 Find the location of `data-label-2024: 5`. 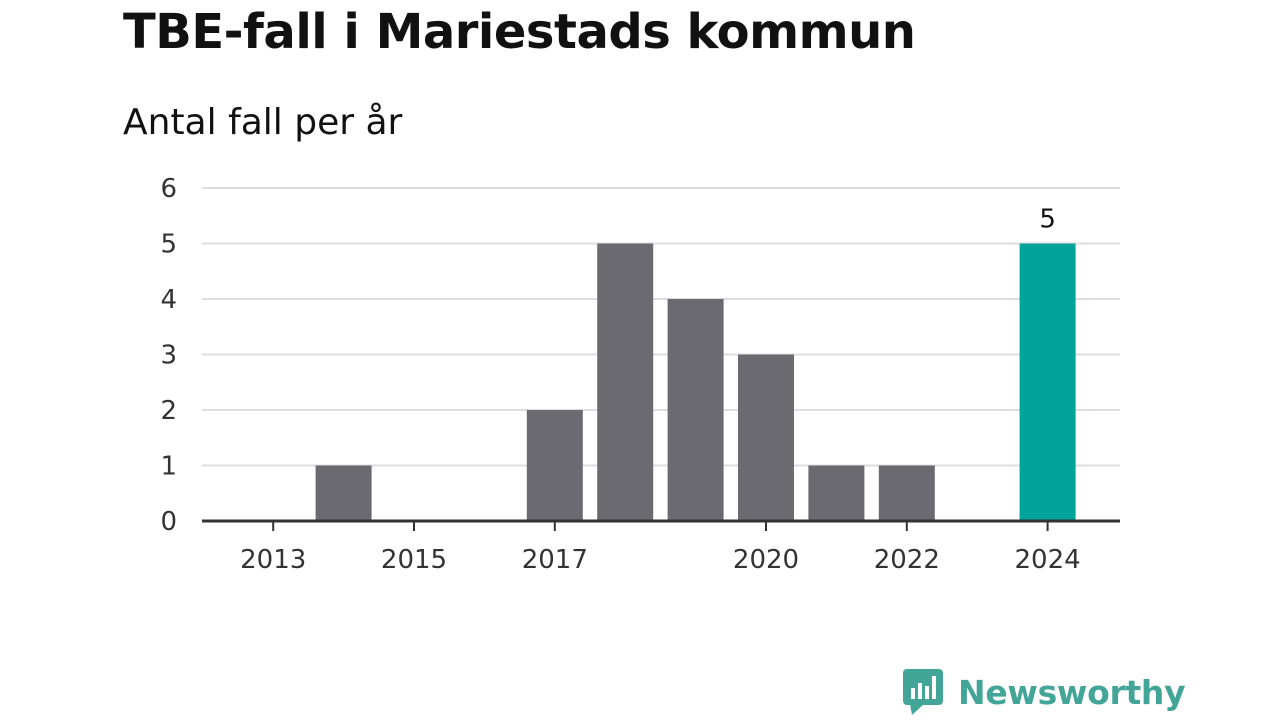

data-label-2024: 5 is located at coordinates (1047, 220).